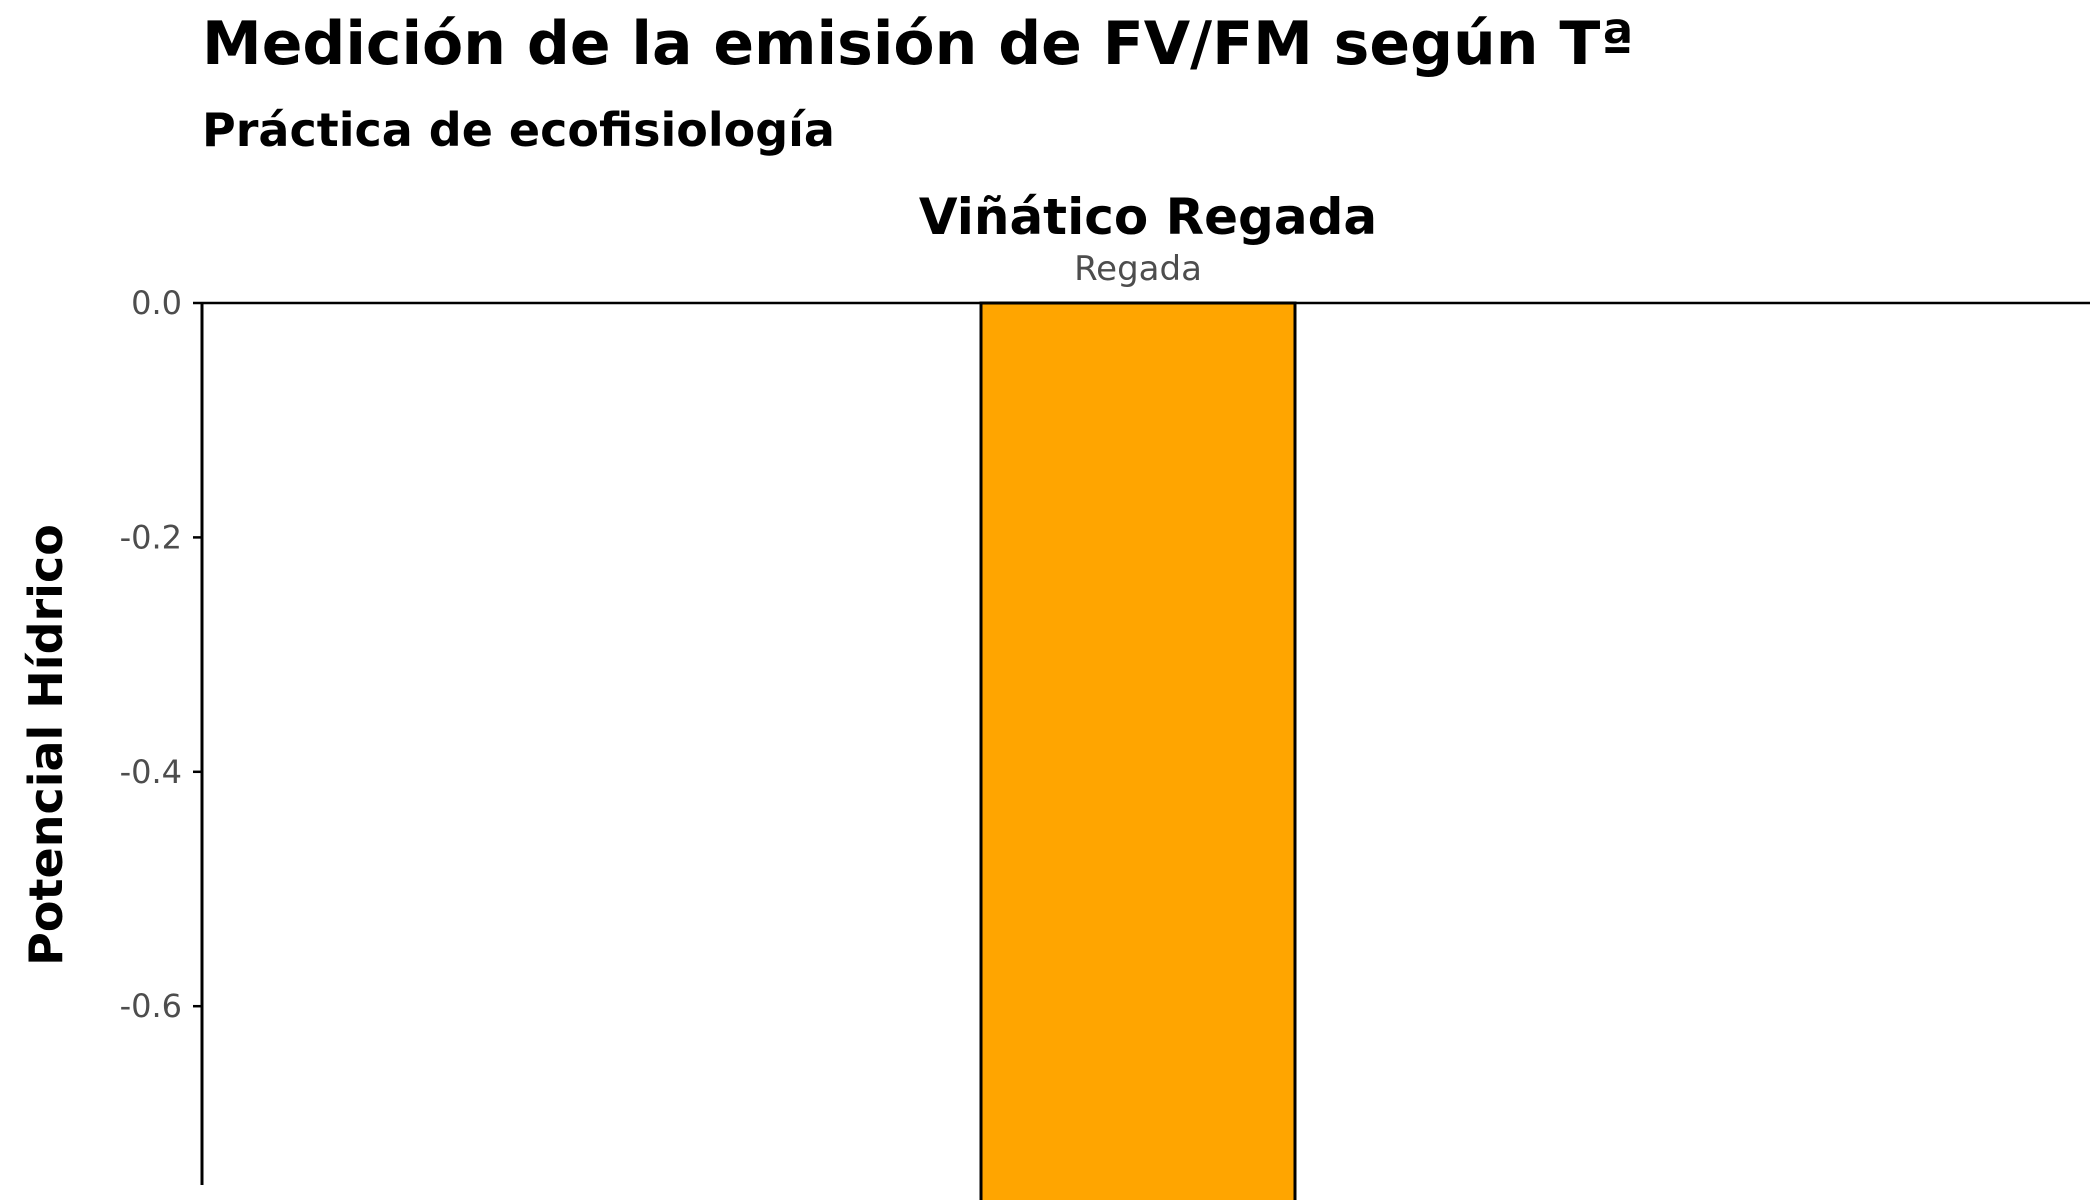  I want to click on y-tick-label: -0.2, so click(151, 537).